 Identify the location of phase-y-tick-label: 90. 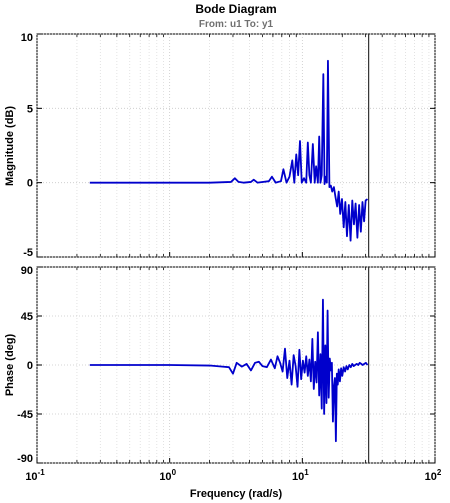
(27, 271).